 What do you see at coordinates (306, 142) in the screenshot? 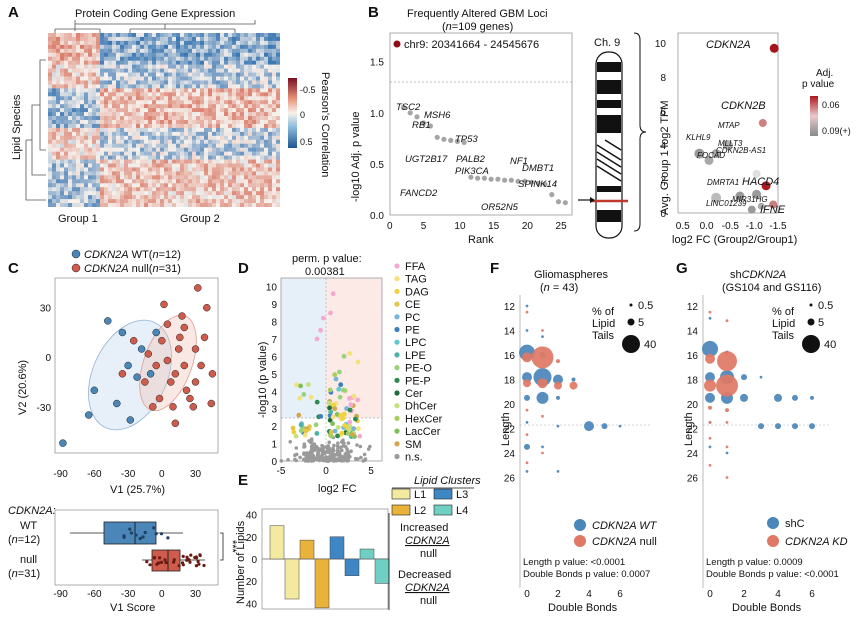
I see `colorbar-tick-3: 0.5` at bounding box center [306, 142].